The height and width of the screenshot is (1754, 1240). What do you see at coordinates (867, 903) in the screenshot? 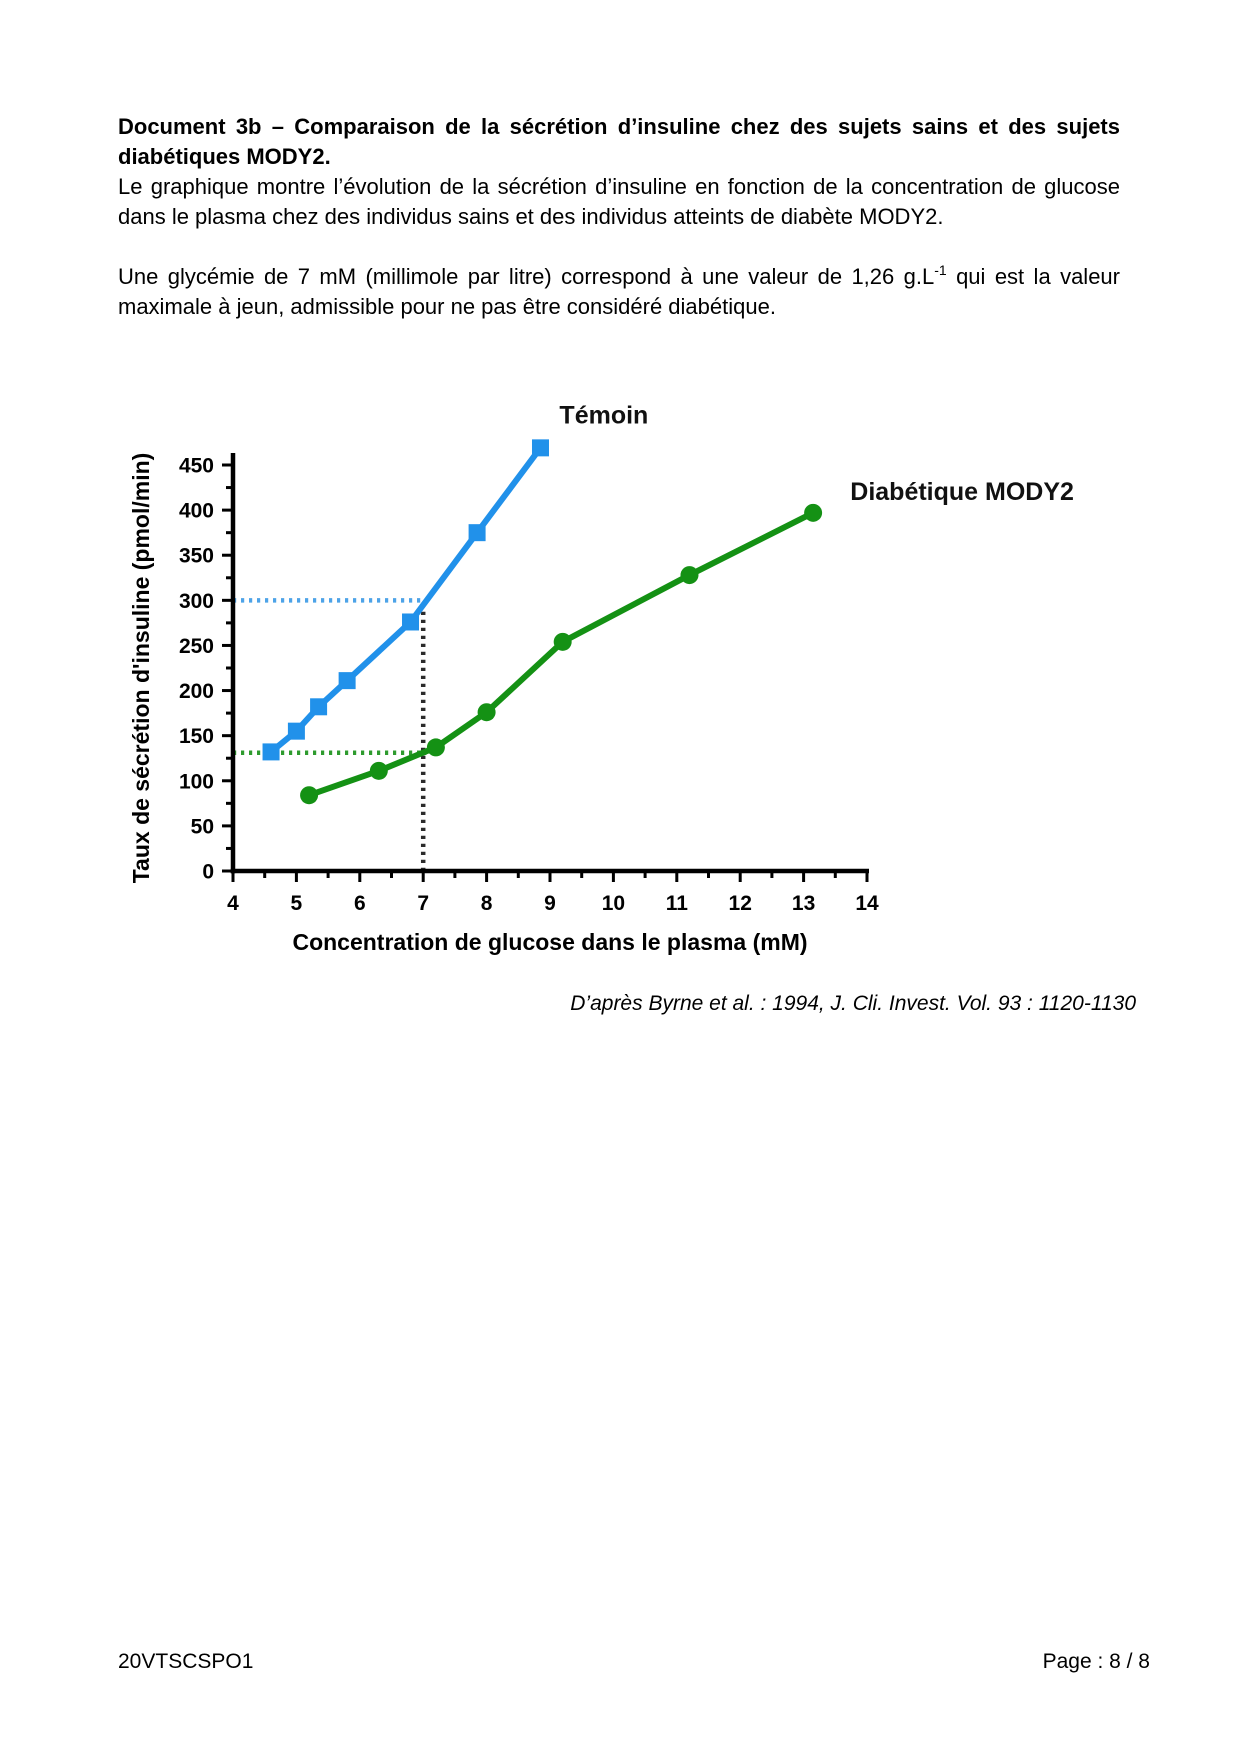
I see `x-tick-label: 14` at bounding box center [867, 903].